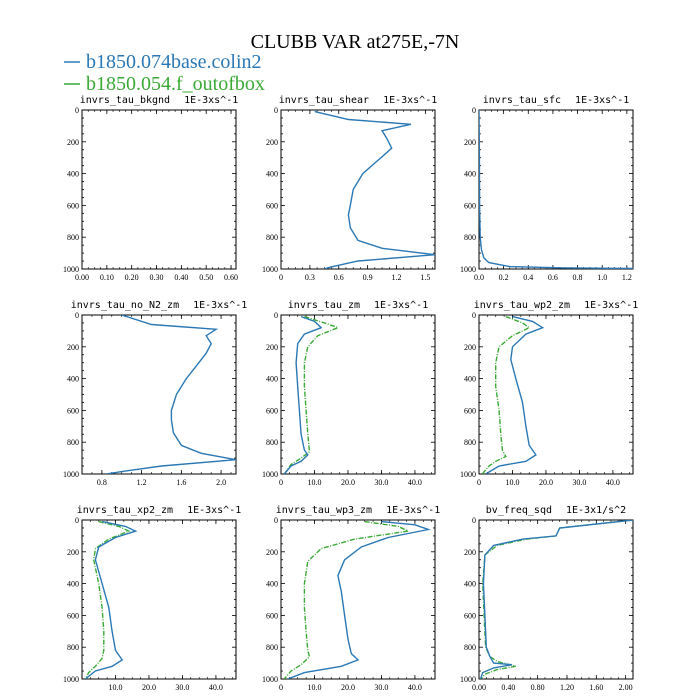 The width and height of the screenshot is (700, 700). Describe the element at coordinates (358, 510) in the screenshot. I see `panel-title-7: invrs_tau_wp3_zm 1E-3xs^-1` at that location.